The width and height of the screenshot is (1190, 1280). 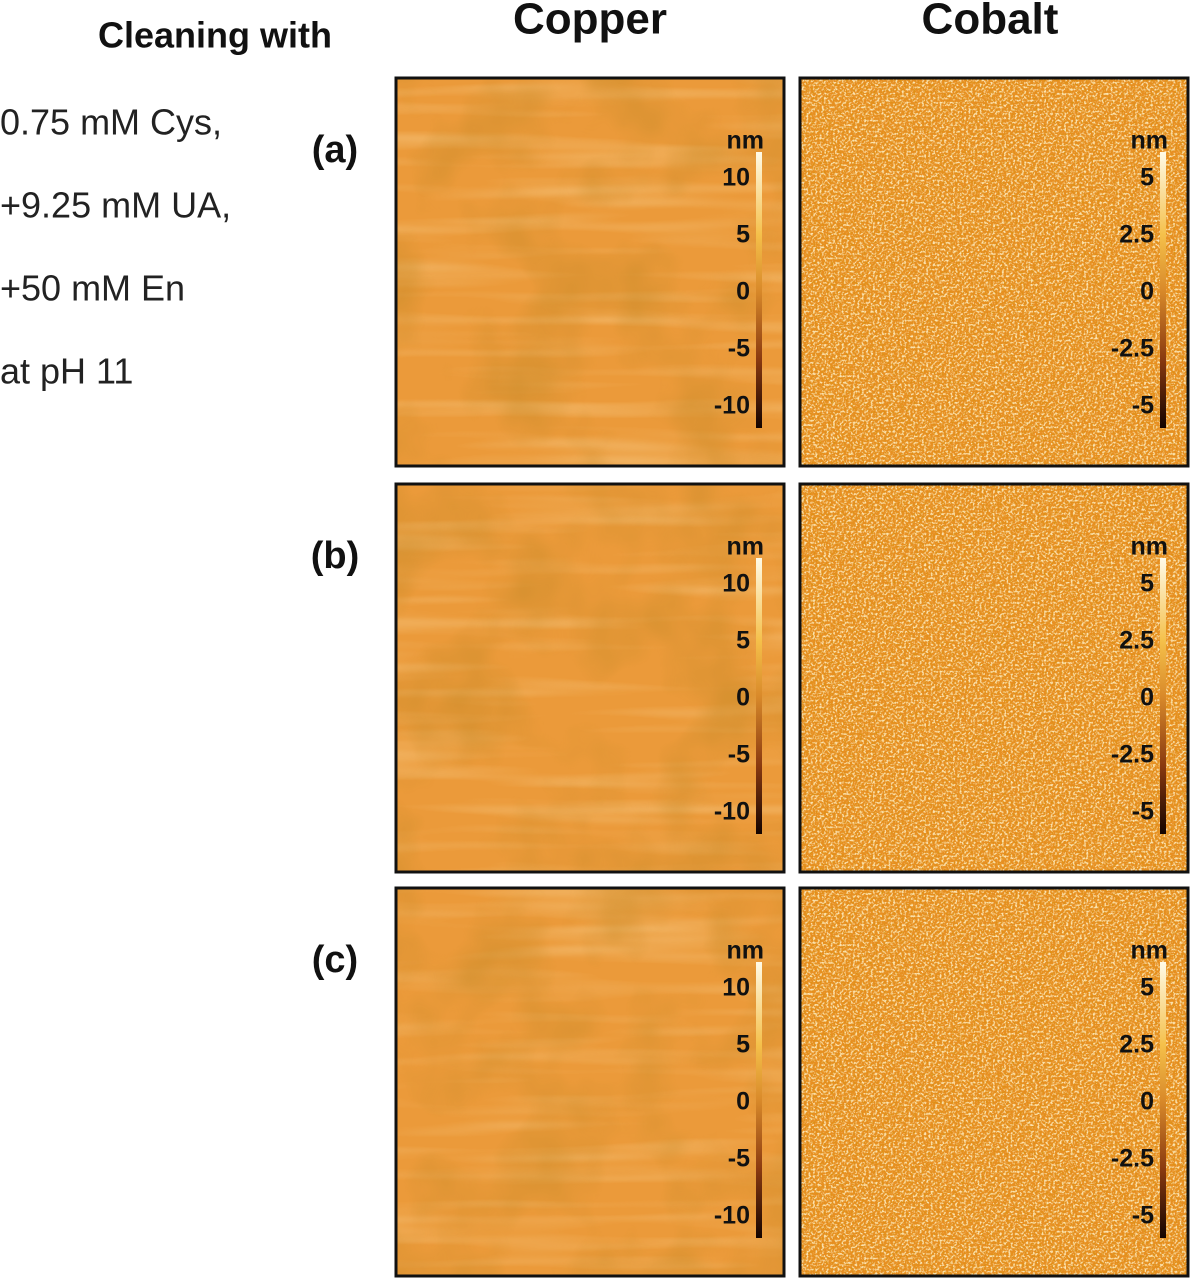 I want to click on row-label: (a), so click(x=335, y=150).